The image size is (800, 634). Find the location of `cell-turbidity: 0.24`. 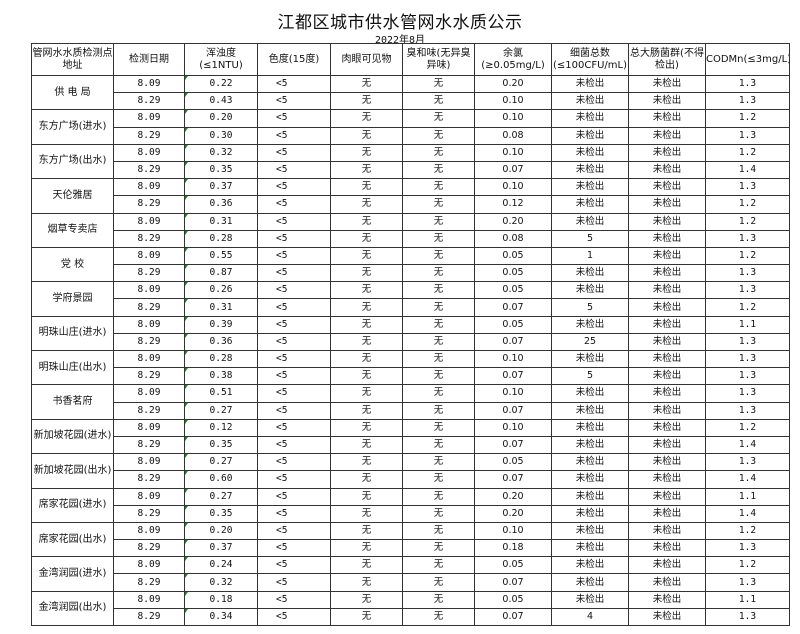

cell-turbidity: 0.24 is located at coordinates (221, 565).